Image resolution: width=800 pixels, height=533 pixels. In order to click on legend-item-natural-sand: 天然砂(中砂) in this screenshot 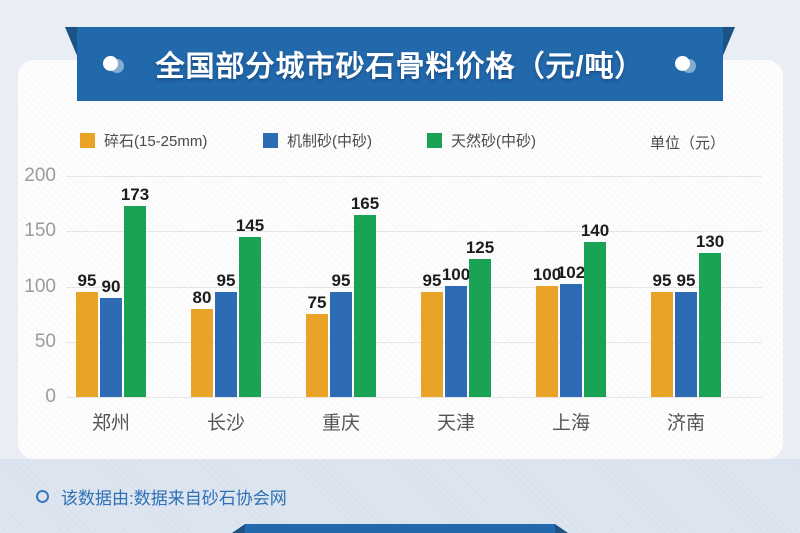, I will do `click(481, 140)`.